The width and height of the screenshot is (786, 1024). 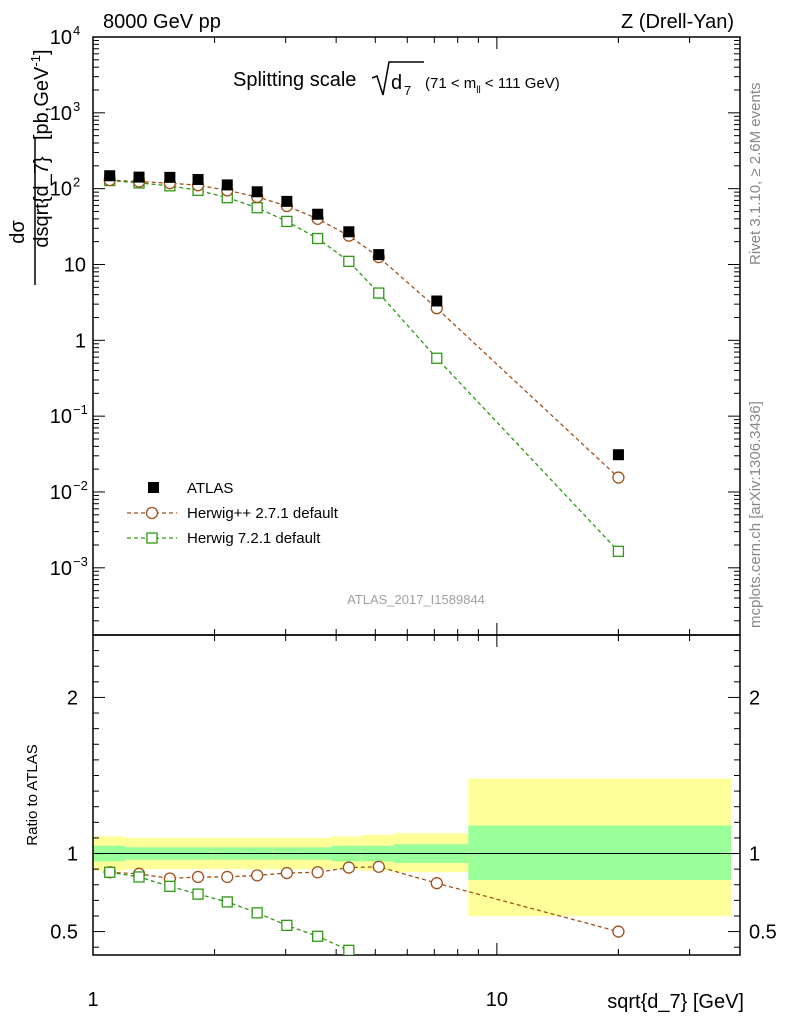 I want to click on y-tick-label-exponent: 3, so click(x=76, y=106).